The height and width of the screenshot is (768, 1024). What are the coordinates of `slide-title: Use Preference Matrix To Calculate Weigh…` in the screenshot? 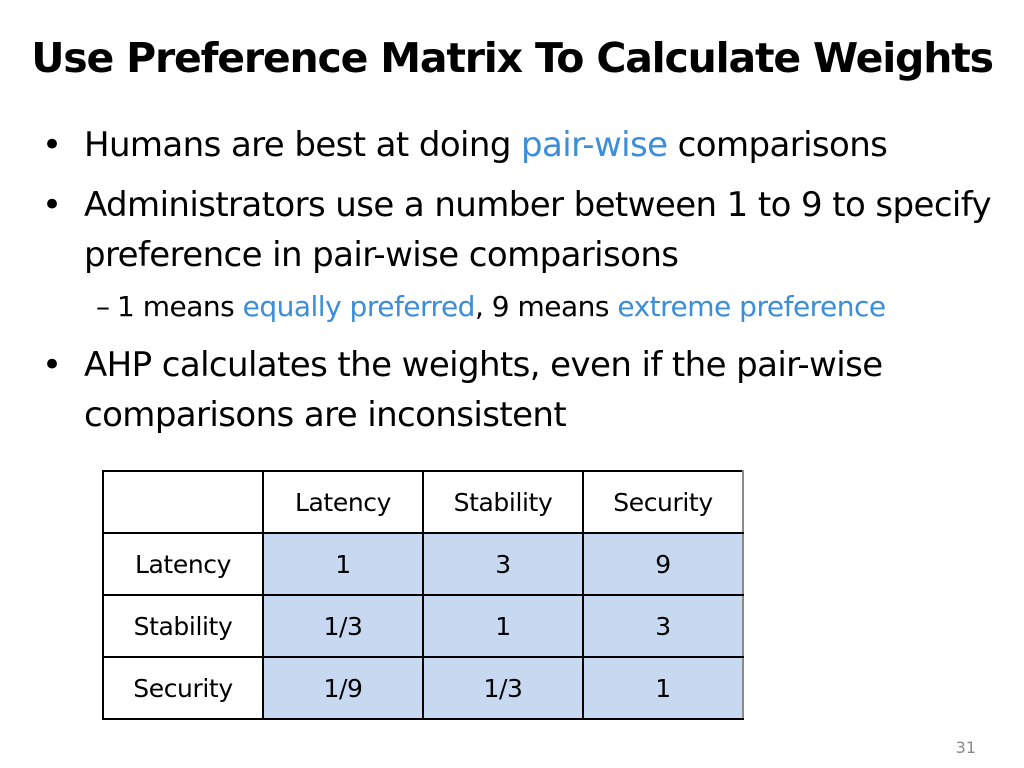 It's located at (512, 58).